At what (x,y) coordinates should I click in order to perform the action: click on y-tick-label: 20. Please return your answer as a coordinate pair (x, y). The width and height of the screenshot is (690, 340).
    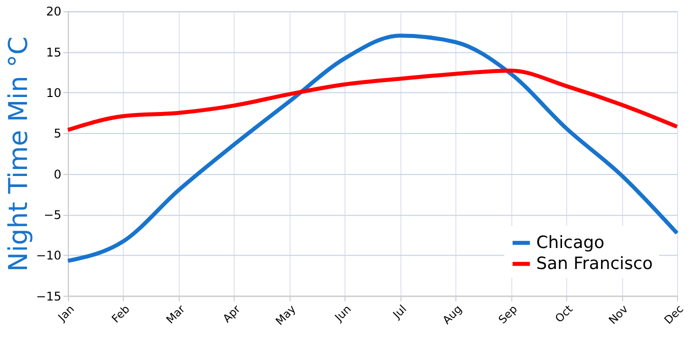
    Looking at the image, I should click on (54, 11).